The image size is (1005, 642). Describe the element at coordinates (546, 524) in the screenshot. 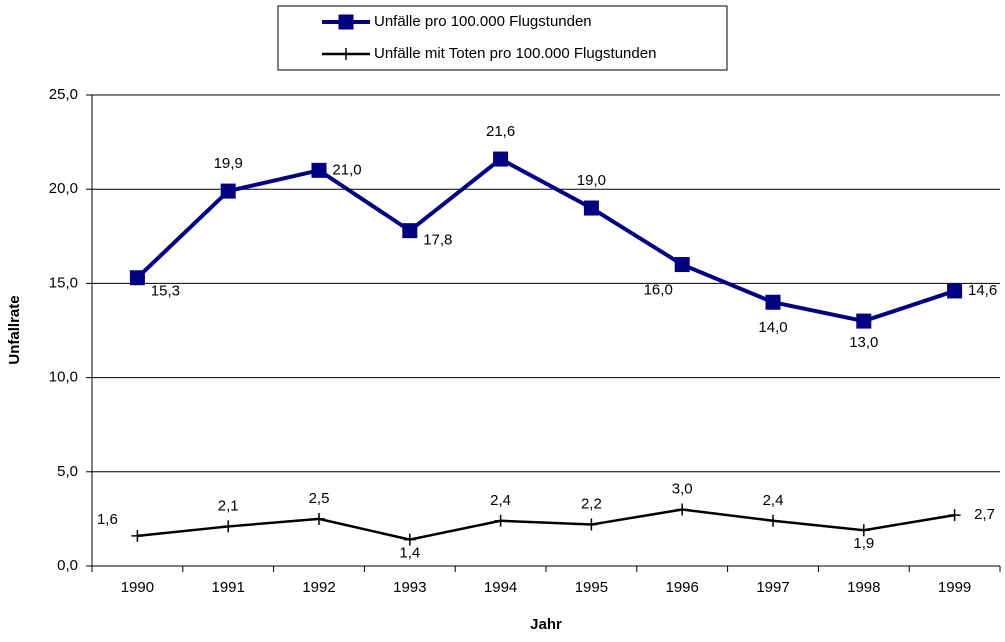

I see `series-line` at that location.